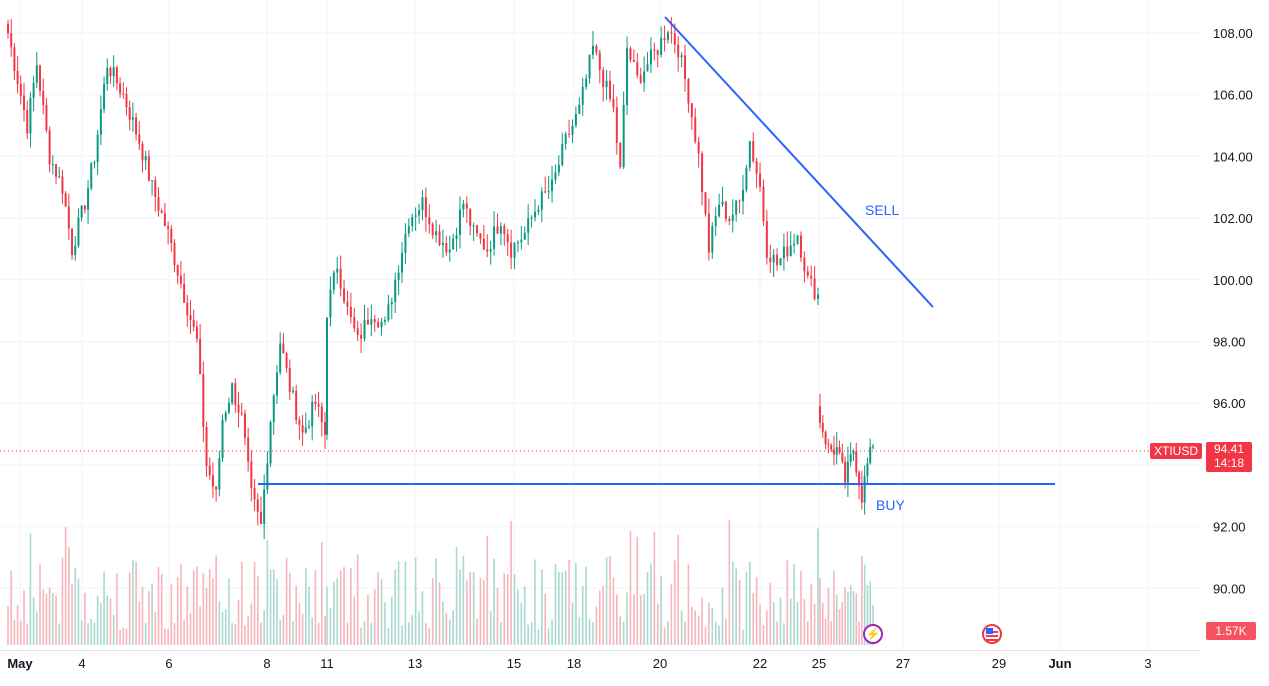 This screenshot has width=1269, height=686. I want to click on time-tick-label: 29, so click(999, 663).